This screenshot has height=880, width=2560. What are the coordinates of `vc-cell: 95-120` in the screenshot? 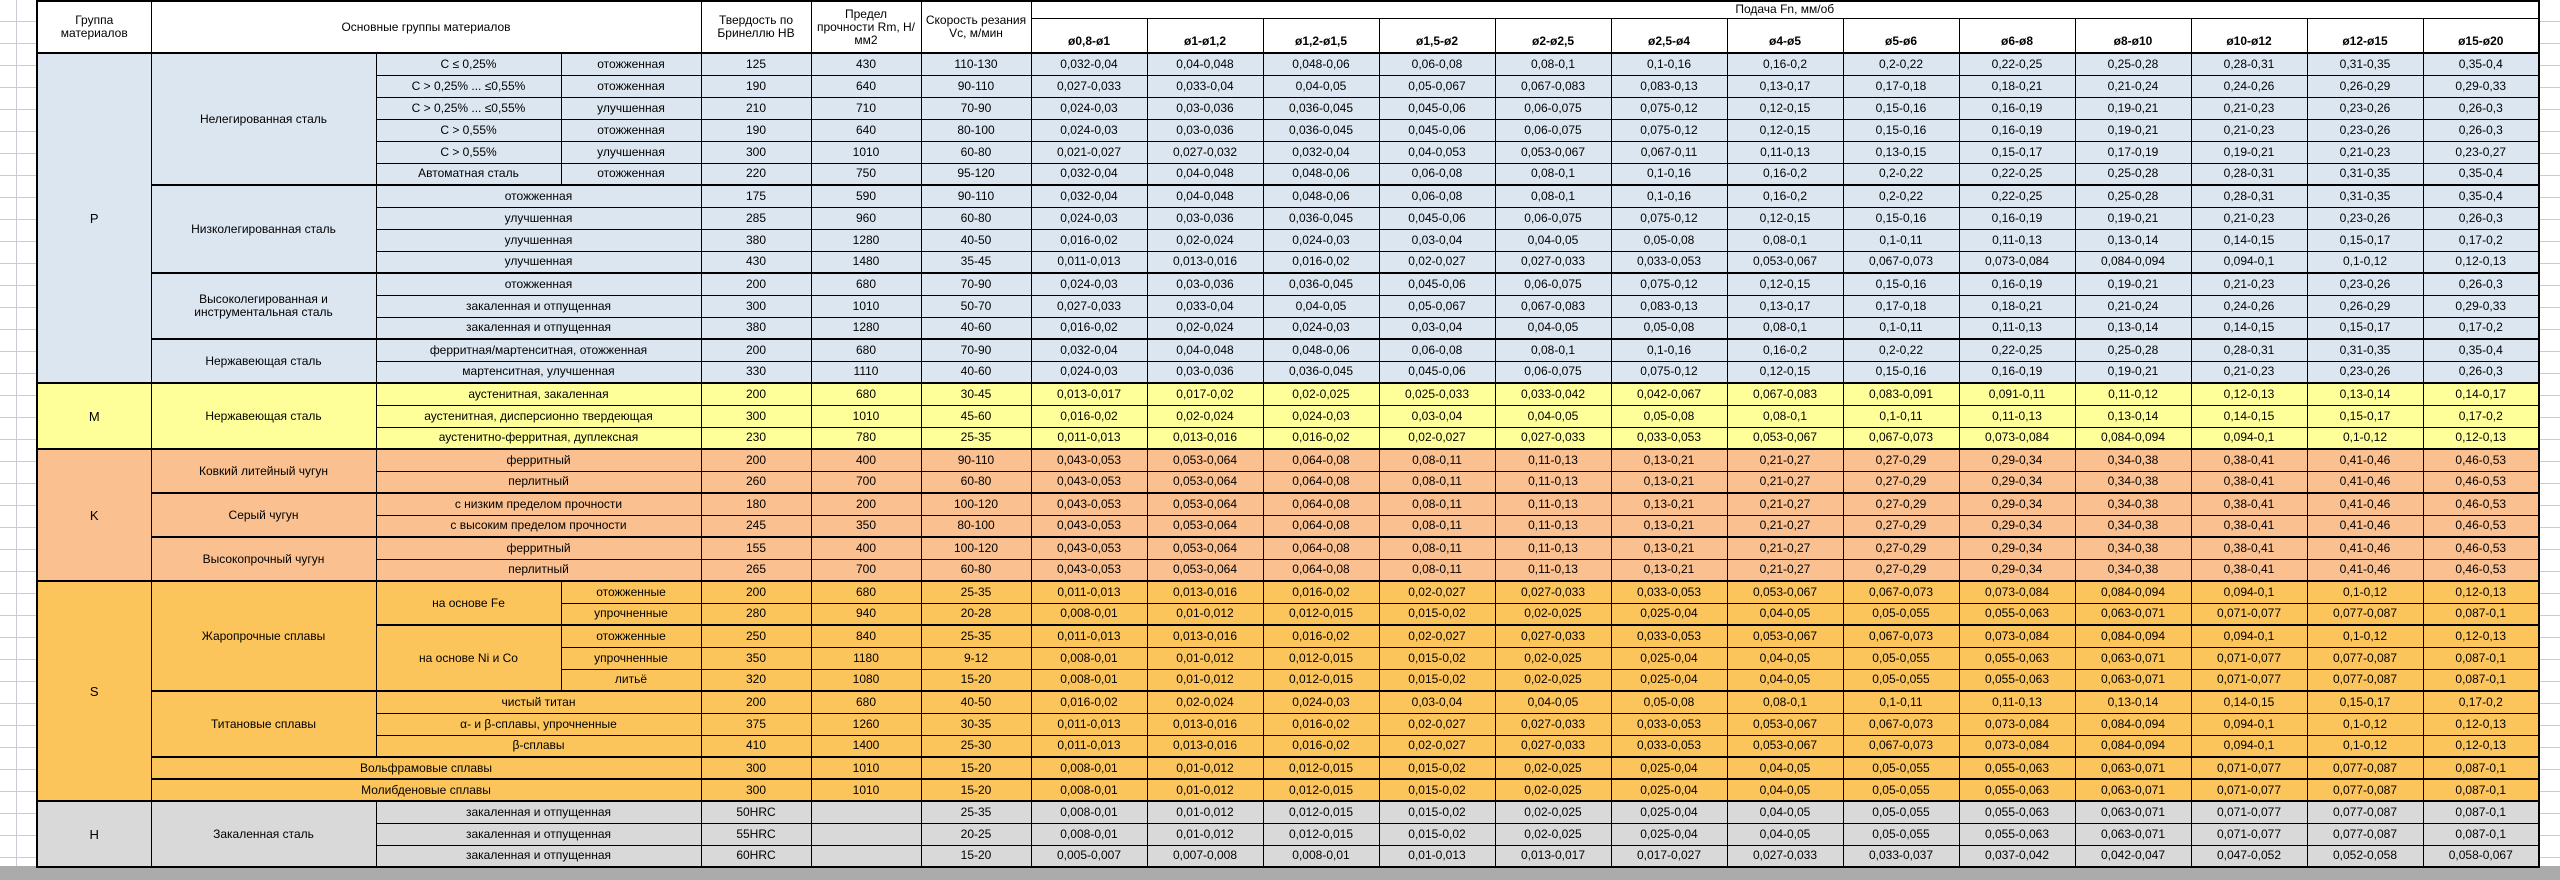 It's located at (976, 174).